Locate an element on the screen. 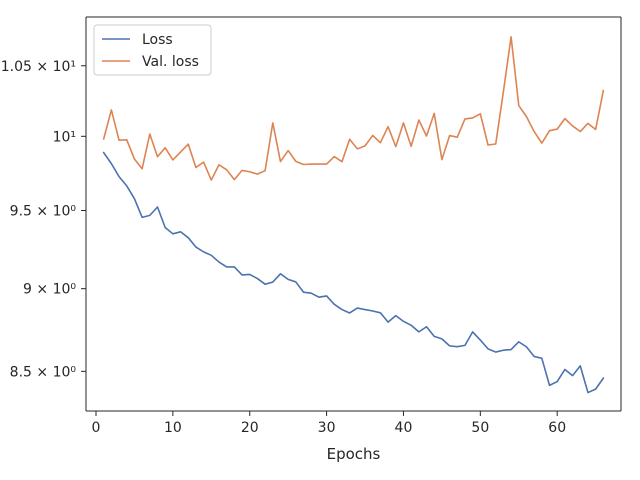 Image resolution: width=640 pixels, height=480 pixels. legend-label-loss: Loss is located at coordinates (157, 40).